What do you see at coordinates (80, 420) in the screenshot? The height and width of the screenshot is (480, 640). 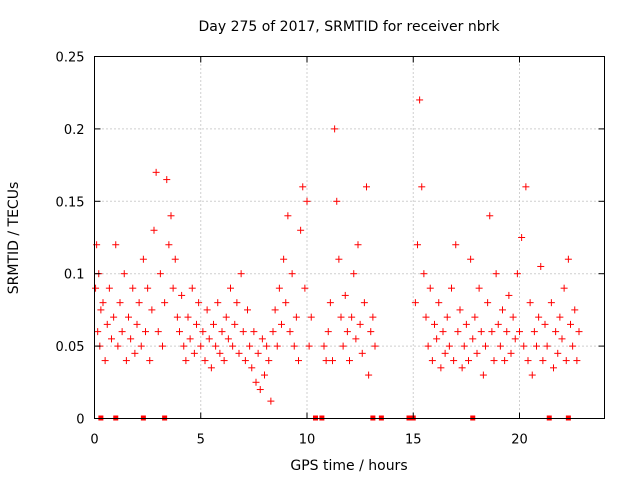 I see `y-tick-label: 0` at bounding box center [80, 420].